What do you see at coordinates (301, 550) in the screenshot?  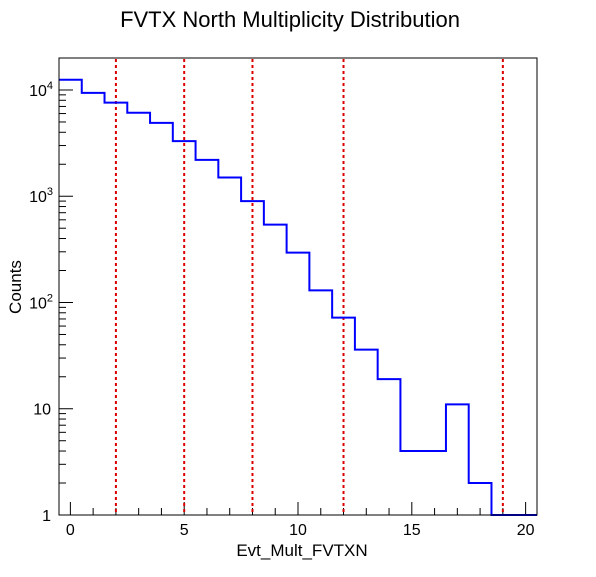 I see `x-axis-label: Evt_Mult_FVTXN` at bounding box center [301, 550].